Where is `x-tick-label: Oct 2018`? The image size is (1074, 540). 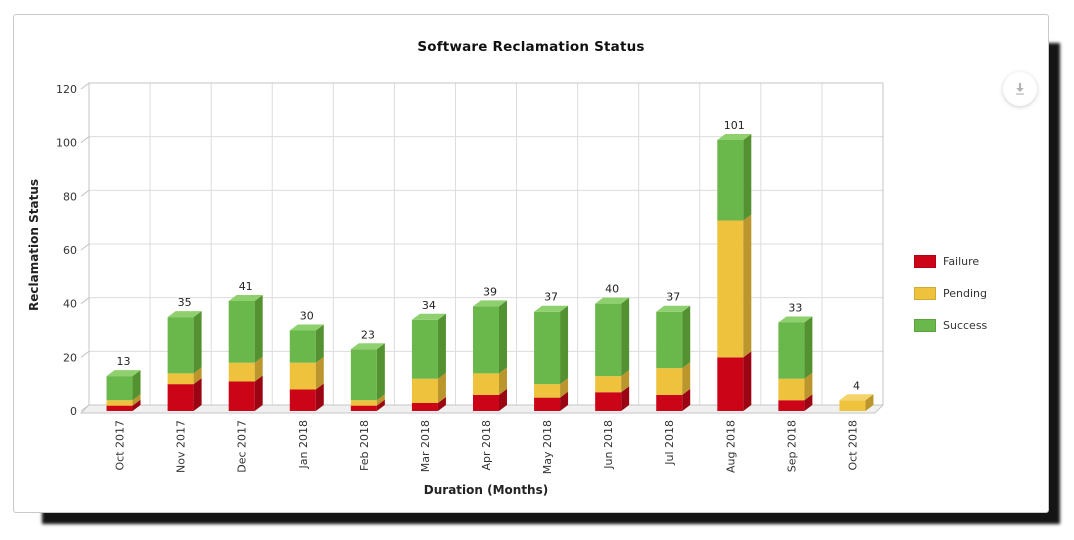 x-tick-label: Oct 2018 is located at coordinates (852, 445).